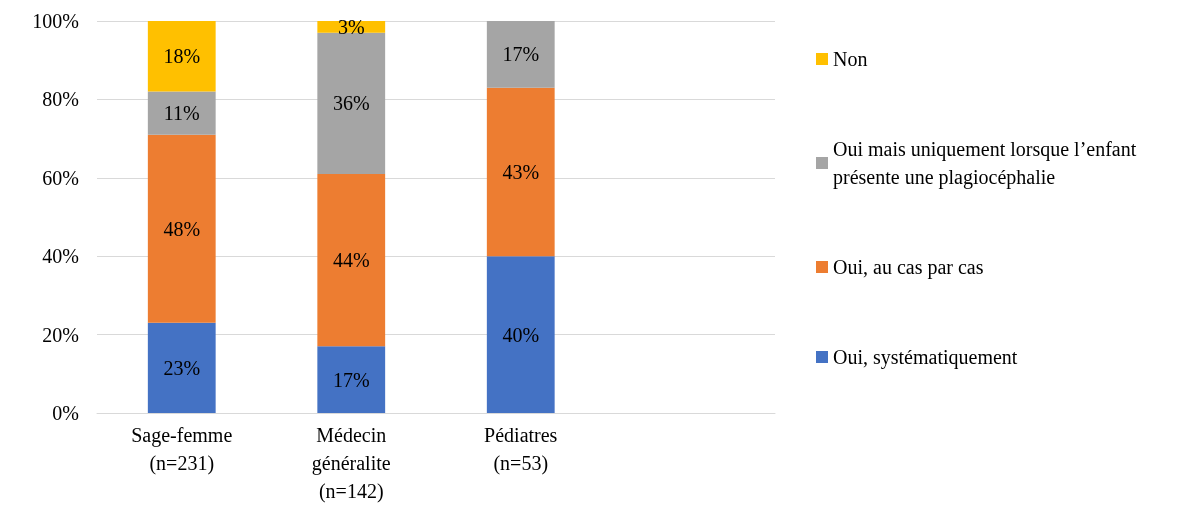  I want to click on data-label: 36%, so click(351, 103).